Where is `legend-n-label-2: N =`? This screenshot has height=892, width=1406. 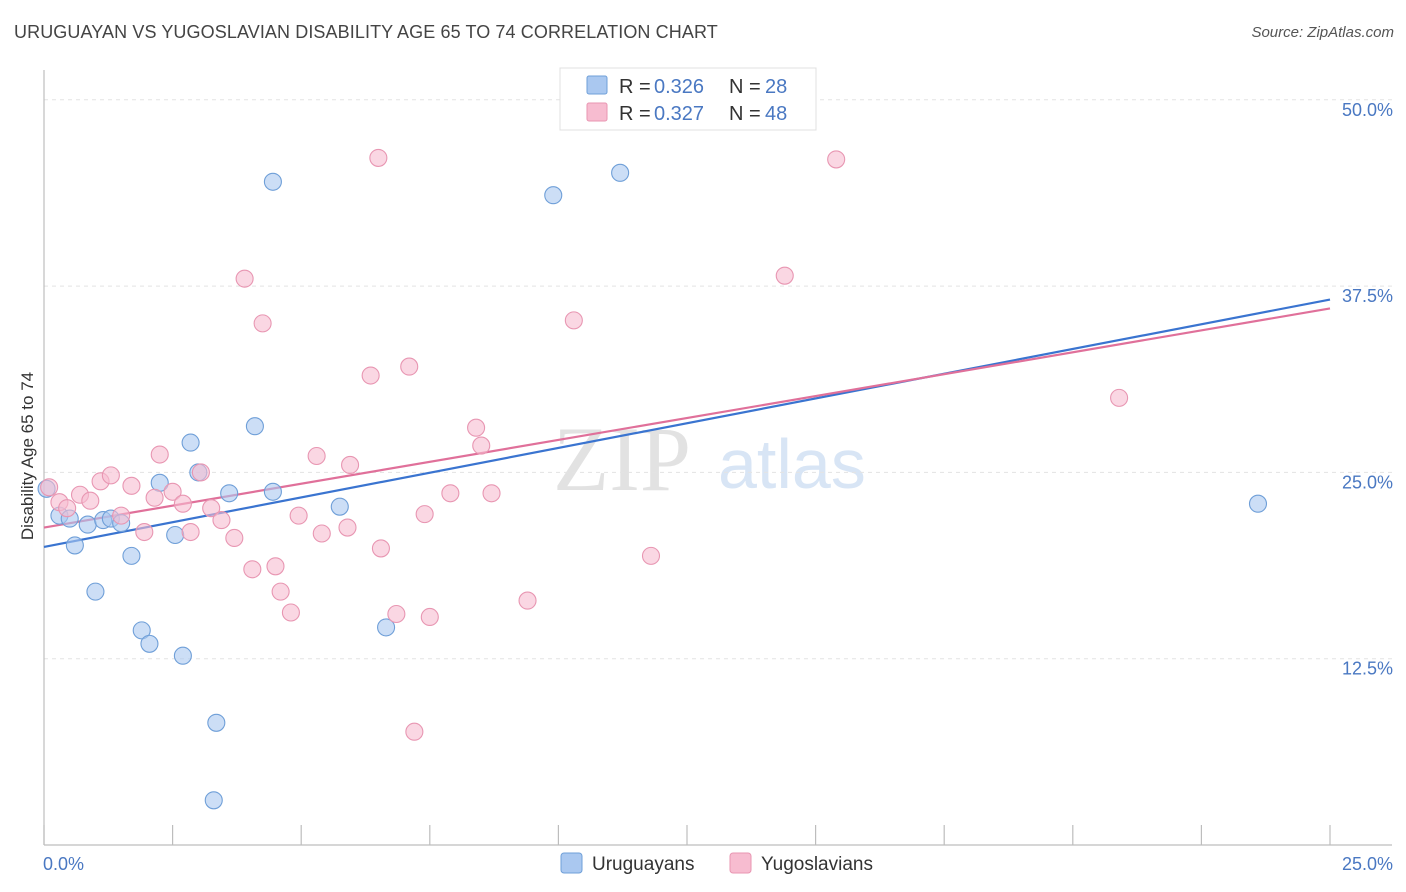
legend-n-label-2: N = is located at coordinates (745, 114).